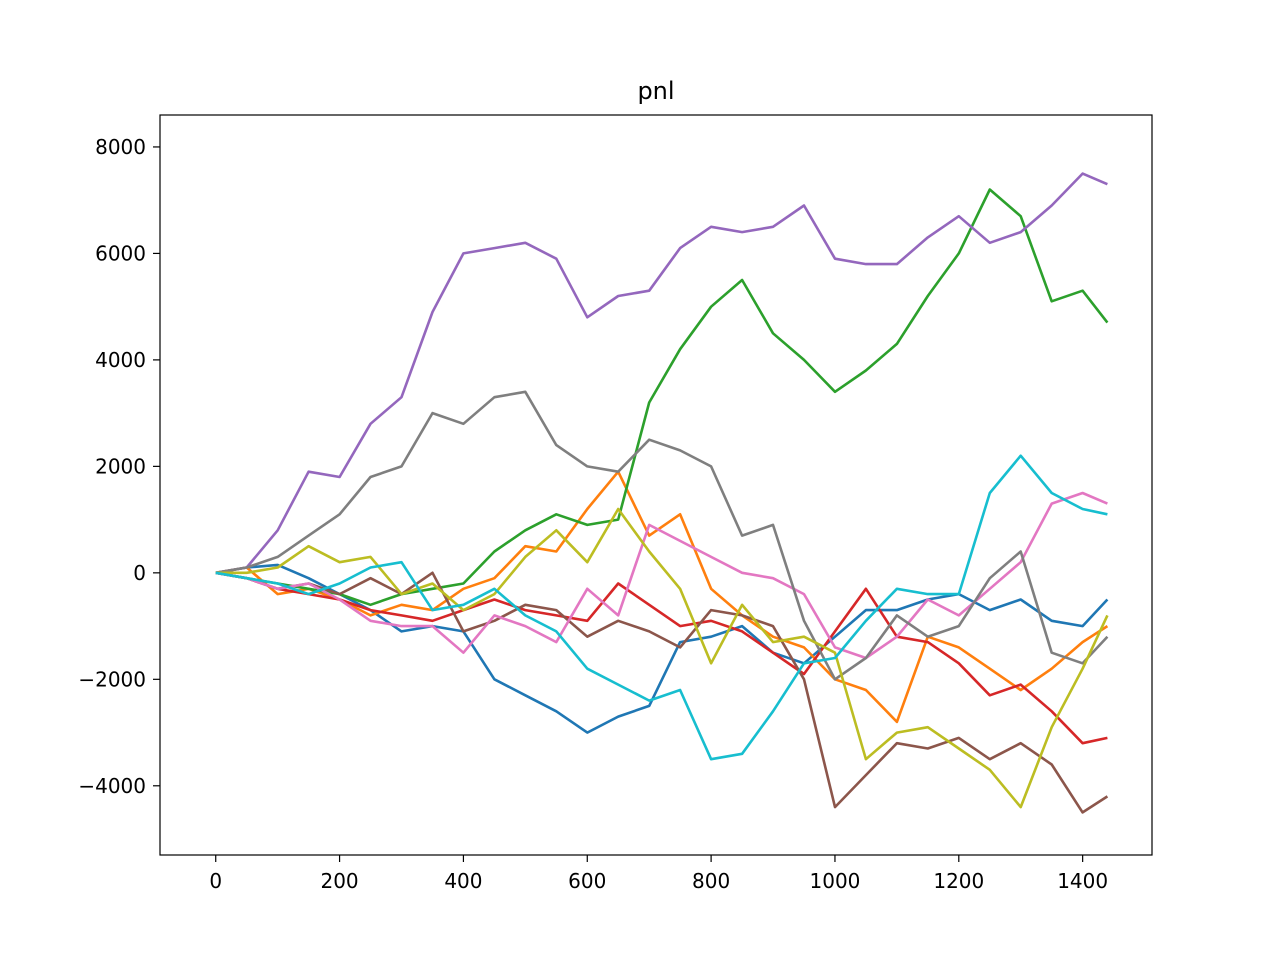 This screenshot has width=1280, height=960. I want to click on x-tick-label: 400, so click(463, 881).